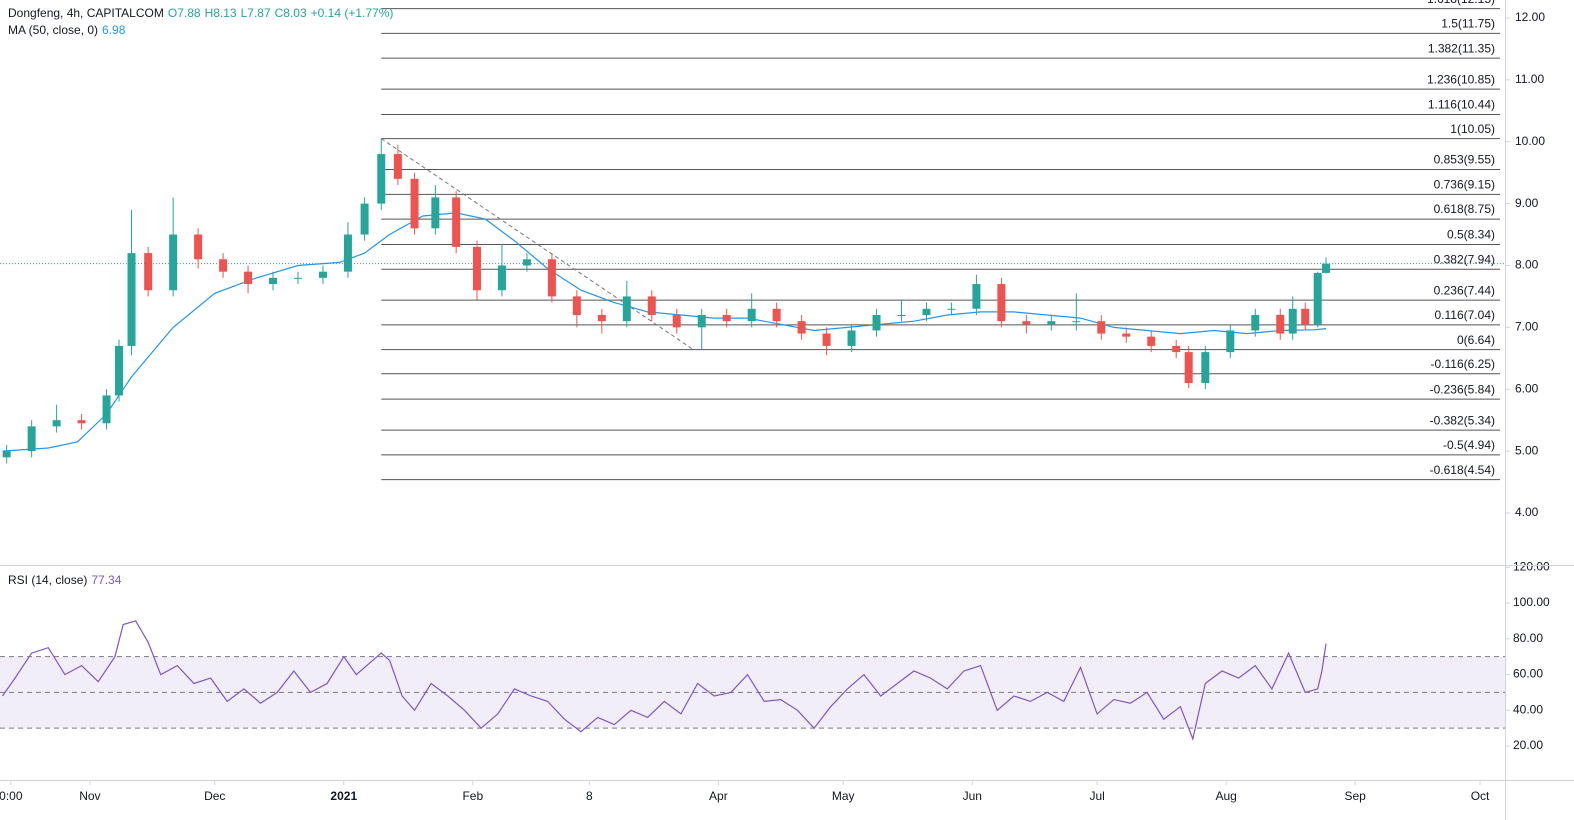 The height and width of the screenshot is (820, 1574). What do you see at coordinates (843, 796) in the screenshot?
I see `x-tick-label: May` at bounding box center [843, 796].